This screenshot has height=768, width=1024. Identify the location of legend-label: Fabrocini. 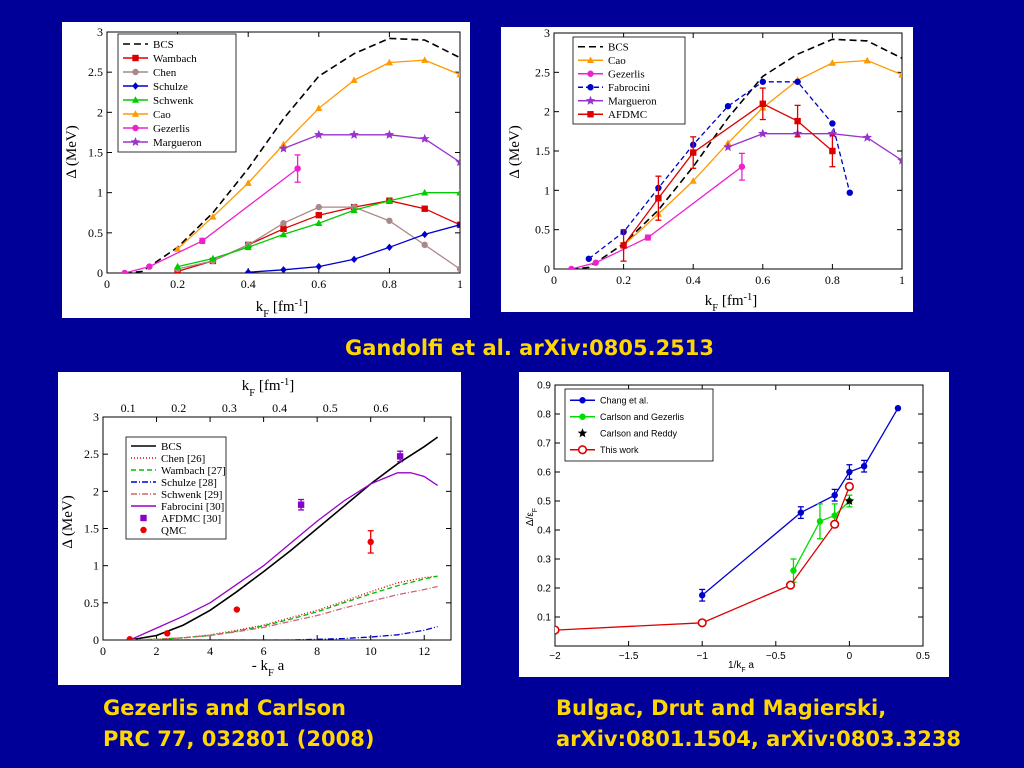
(629, 88).